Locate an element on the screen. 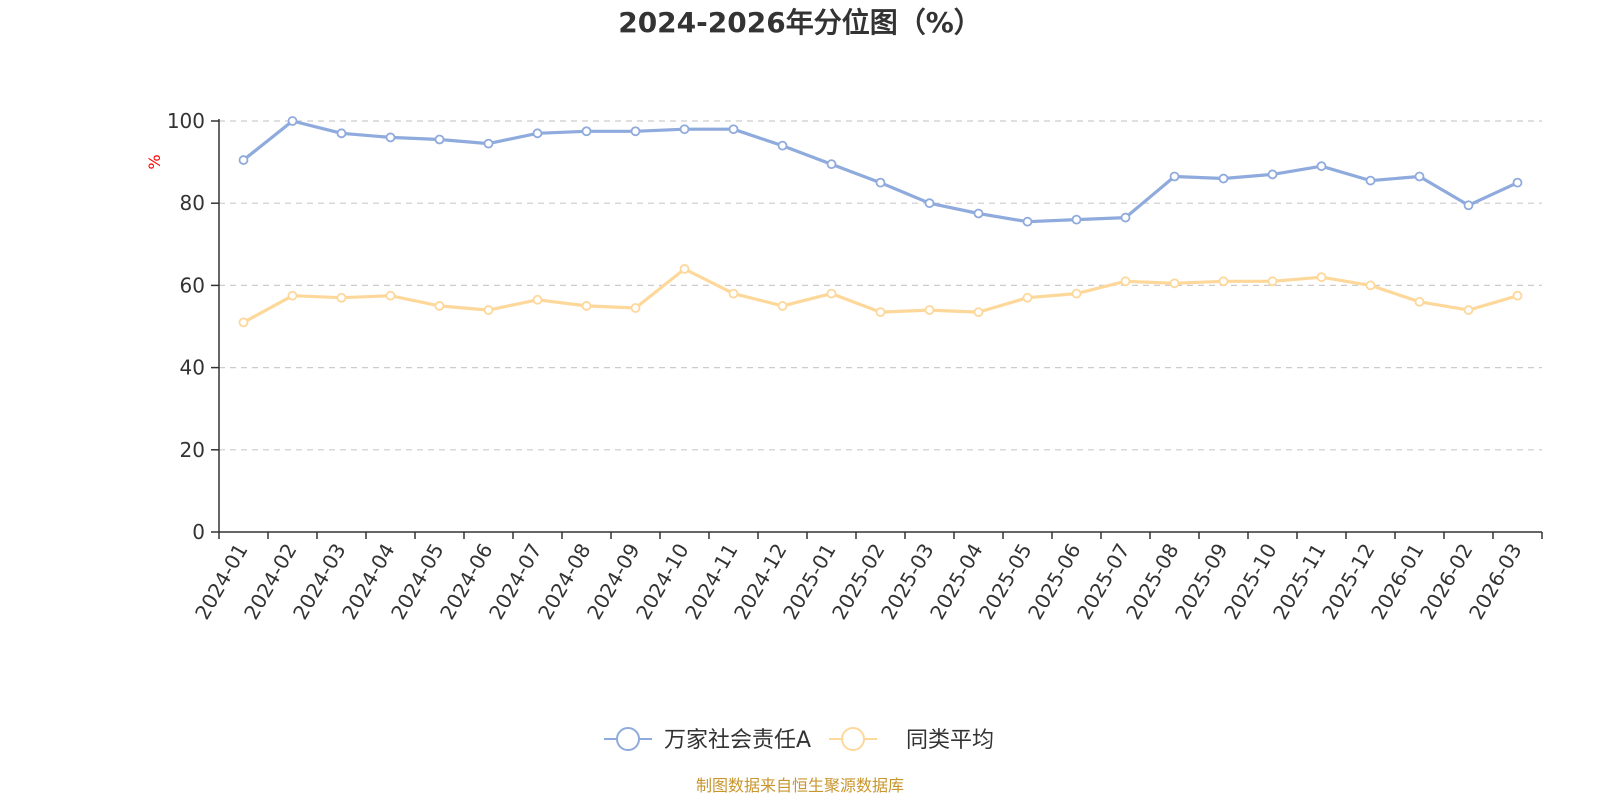  chart-title: 2024-2026年分位图（%） is located at coordinates (800, 22).